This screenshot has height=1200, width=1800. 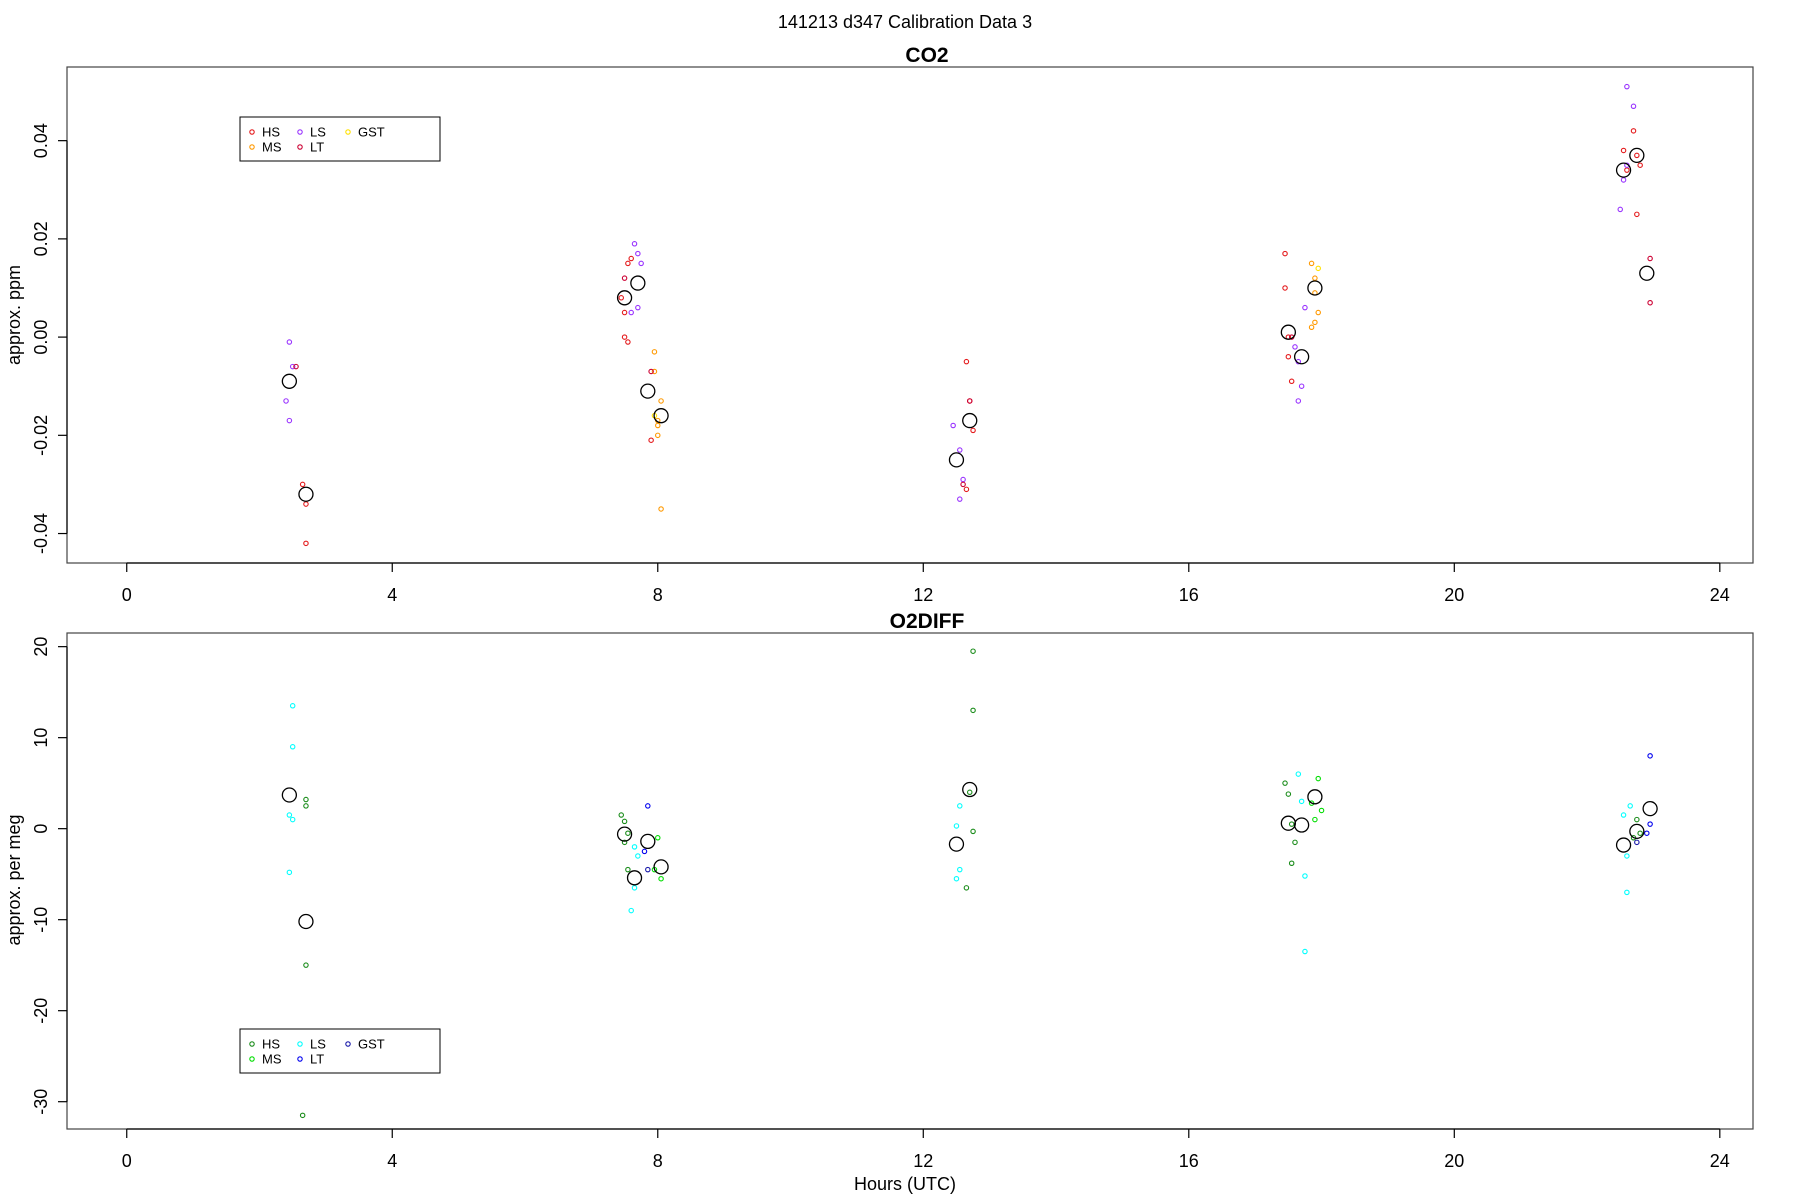 I want to click on x-axis-label: Hours (UTC), so click(x=905, y=1184).